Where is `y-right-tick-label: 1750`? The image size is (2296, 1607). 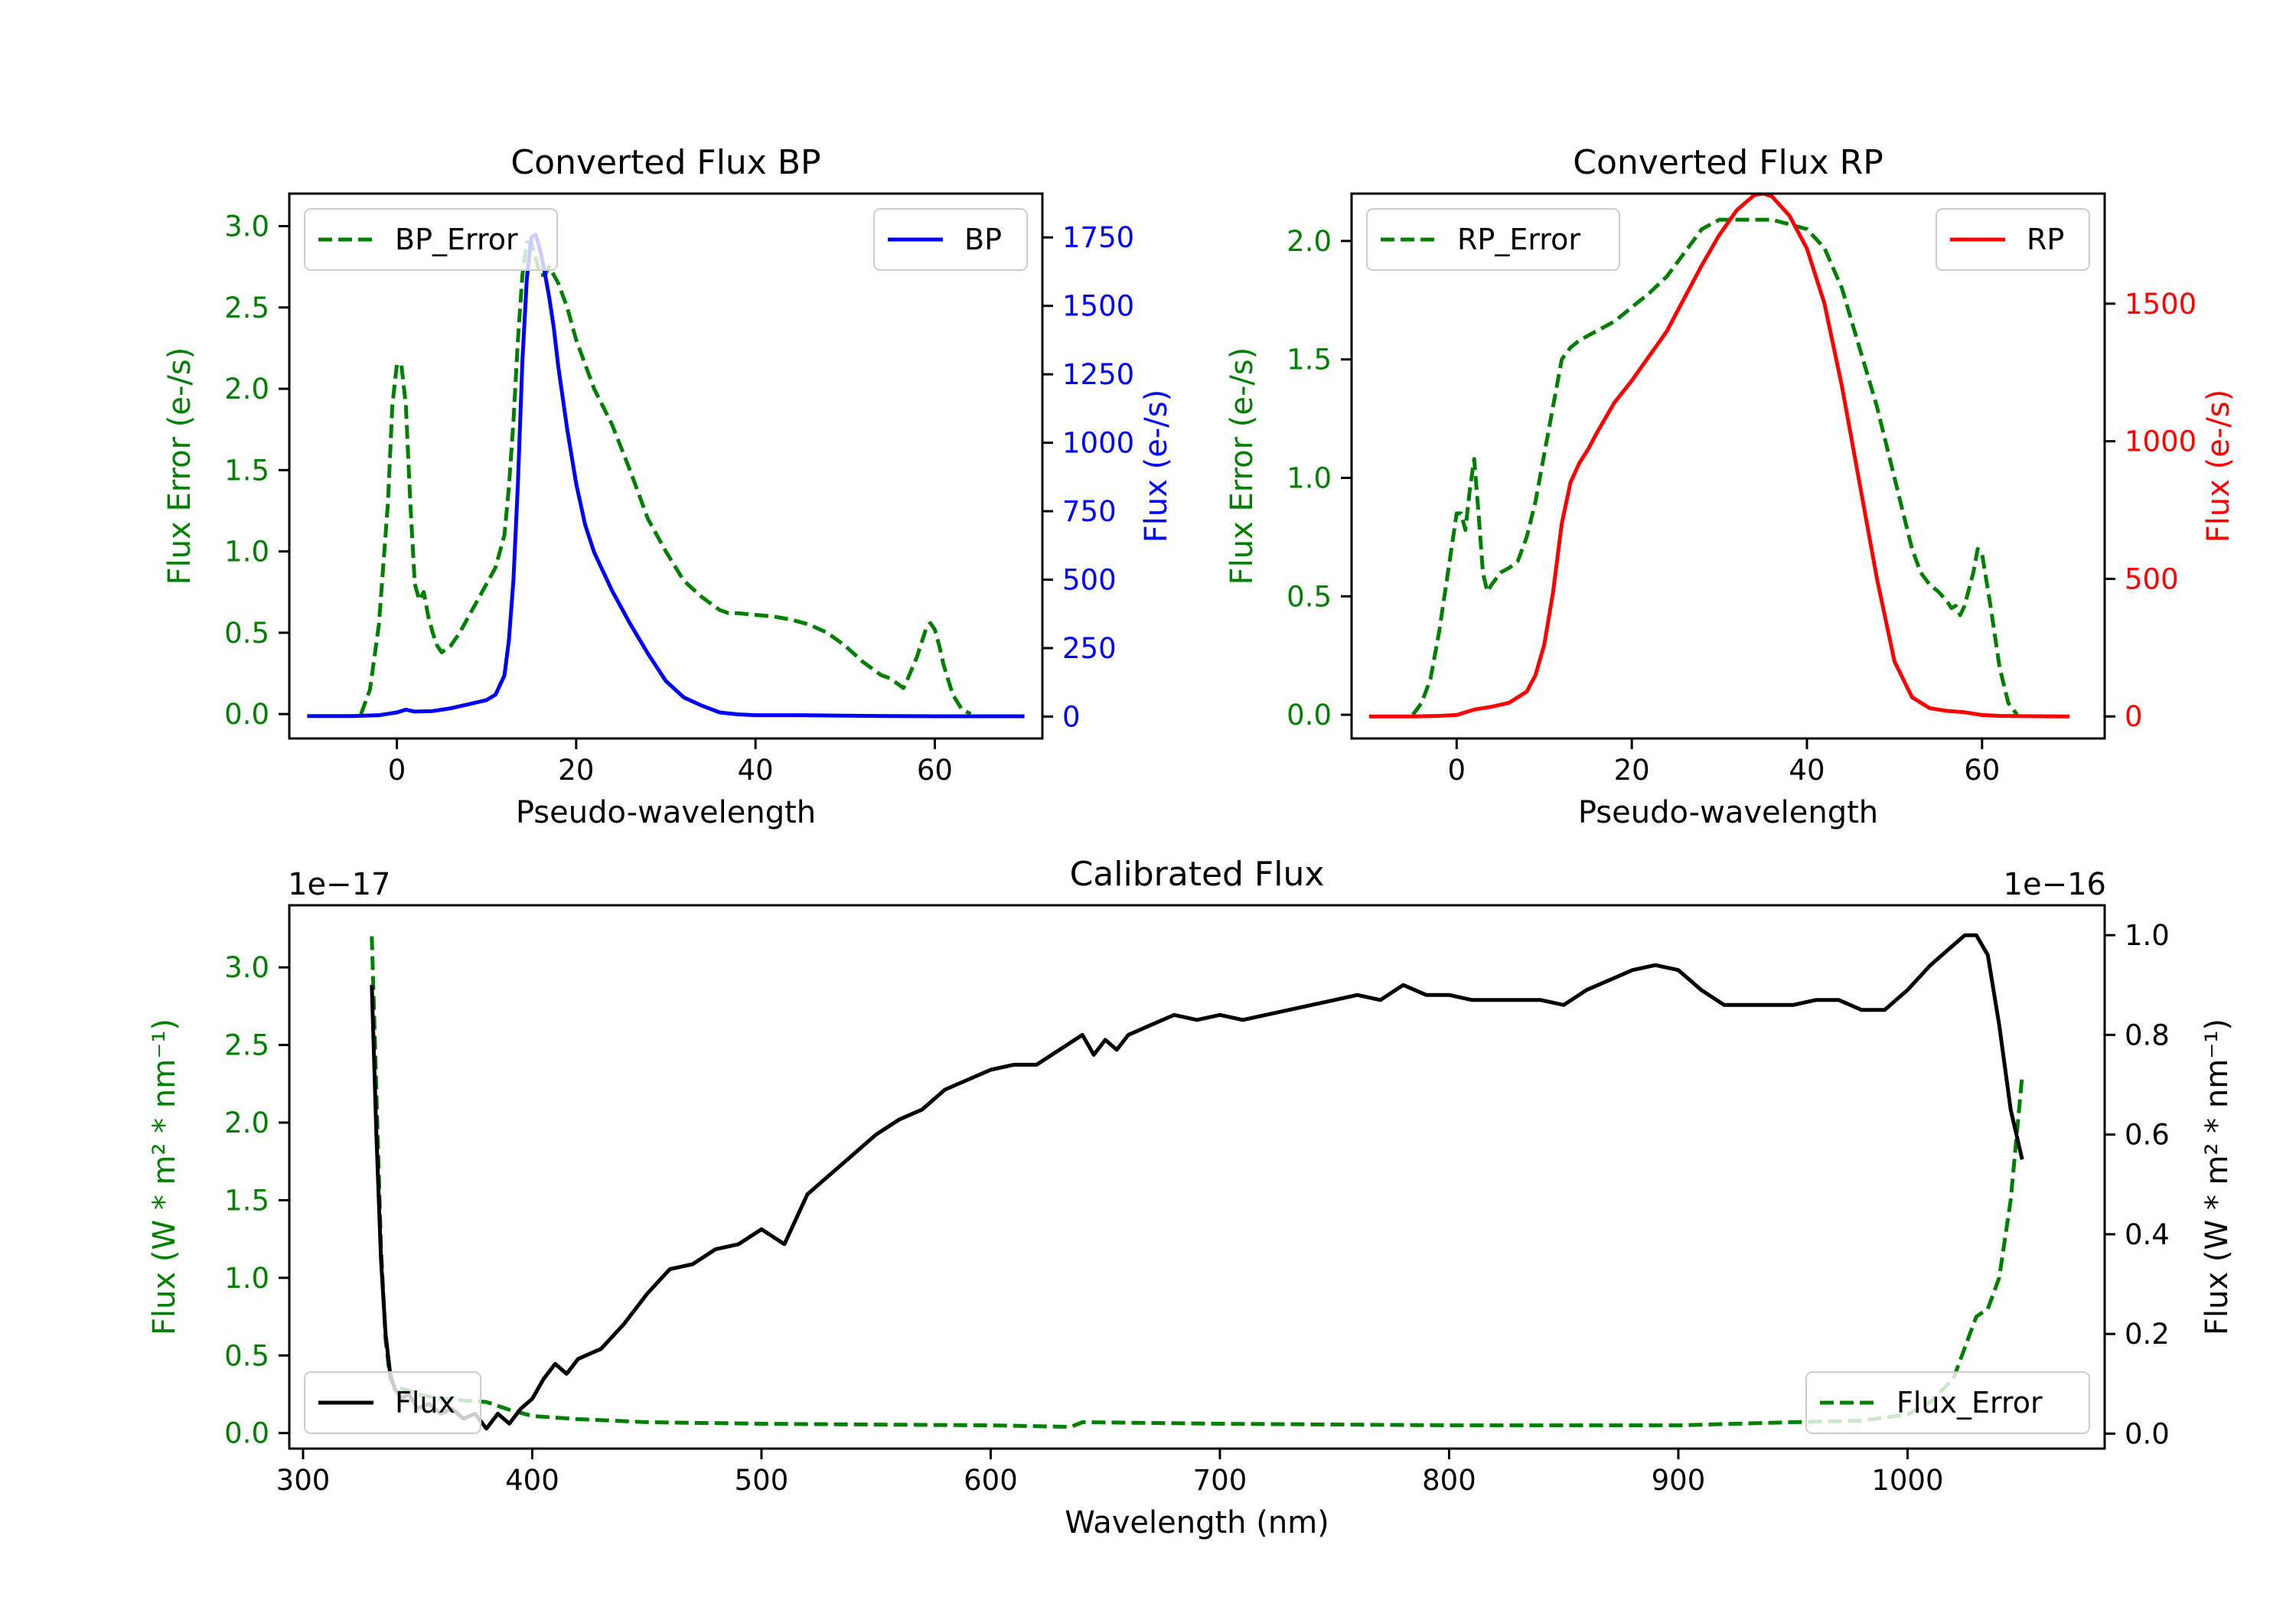 y-right-tick-label: 1750 is located at coordinates (1098, 237).